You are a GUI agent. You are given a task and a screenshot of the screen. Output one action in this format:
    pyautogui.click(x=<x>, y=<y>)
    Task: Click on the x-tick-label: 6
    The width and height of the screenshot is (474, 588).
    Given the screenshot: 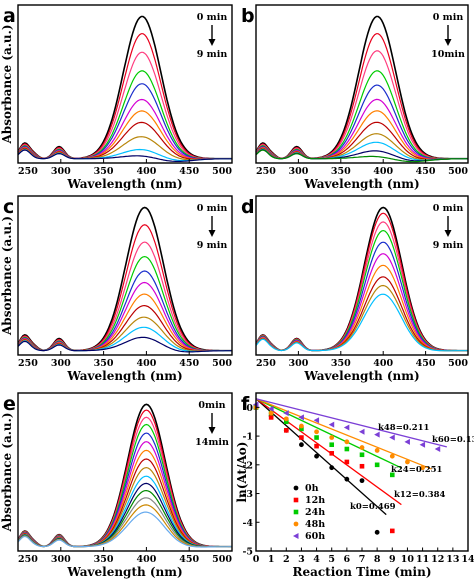 What is the action you would take?
    pyautogui.click(x=347, y=559)
    